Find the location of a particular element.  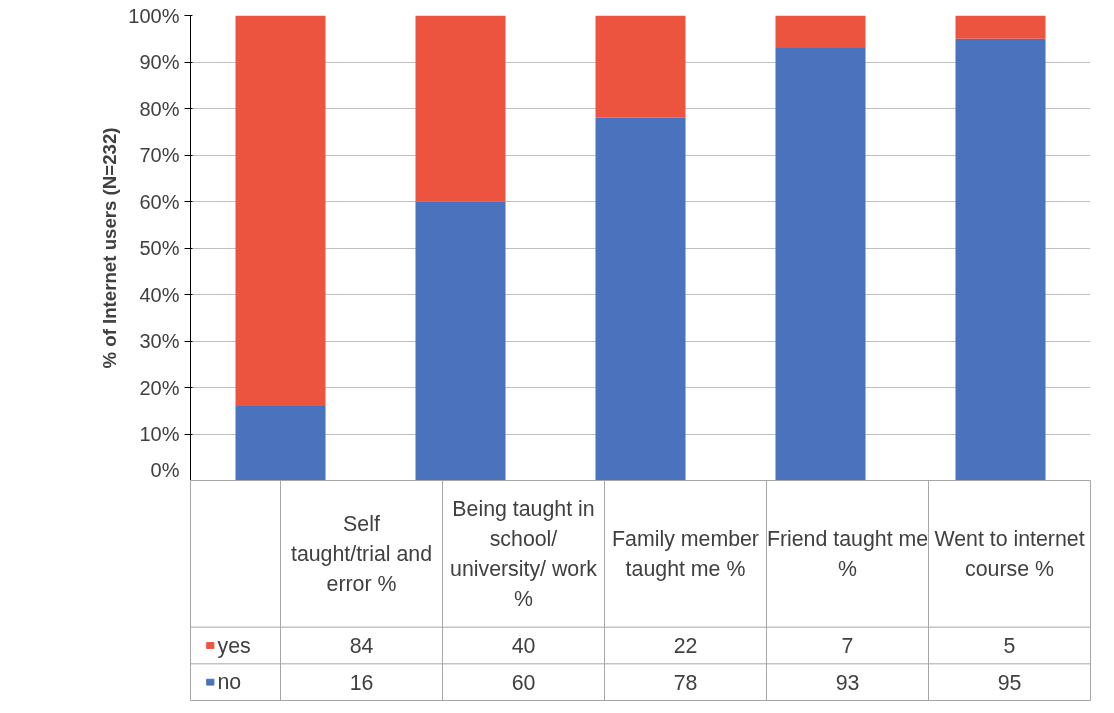

data-label: 22 is located at coordinates (685, 646).